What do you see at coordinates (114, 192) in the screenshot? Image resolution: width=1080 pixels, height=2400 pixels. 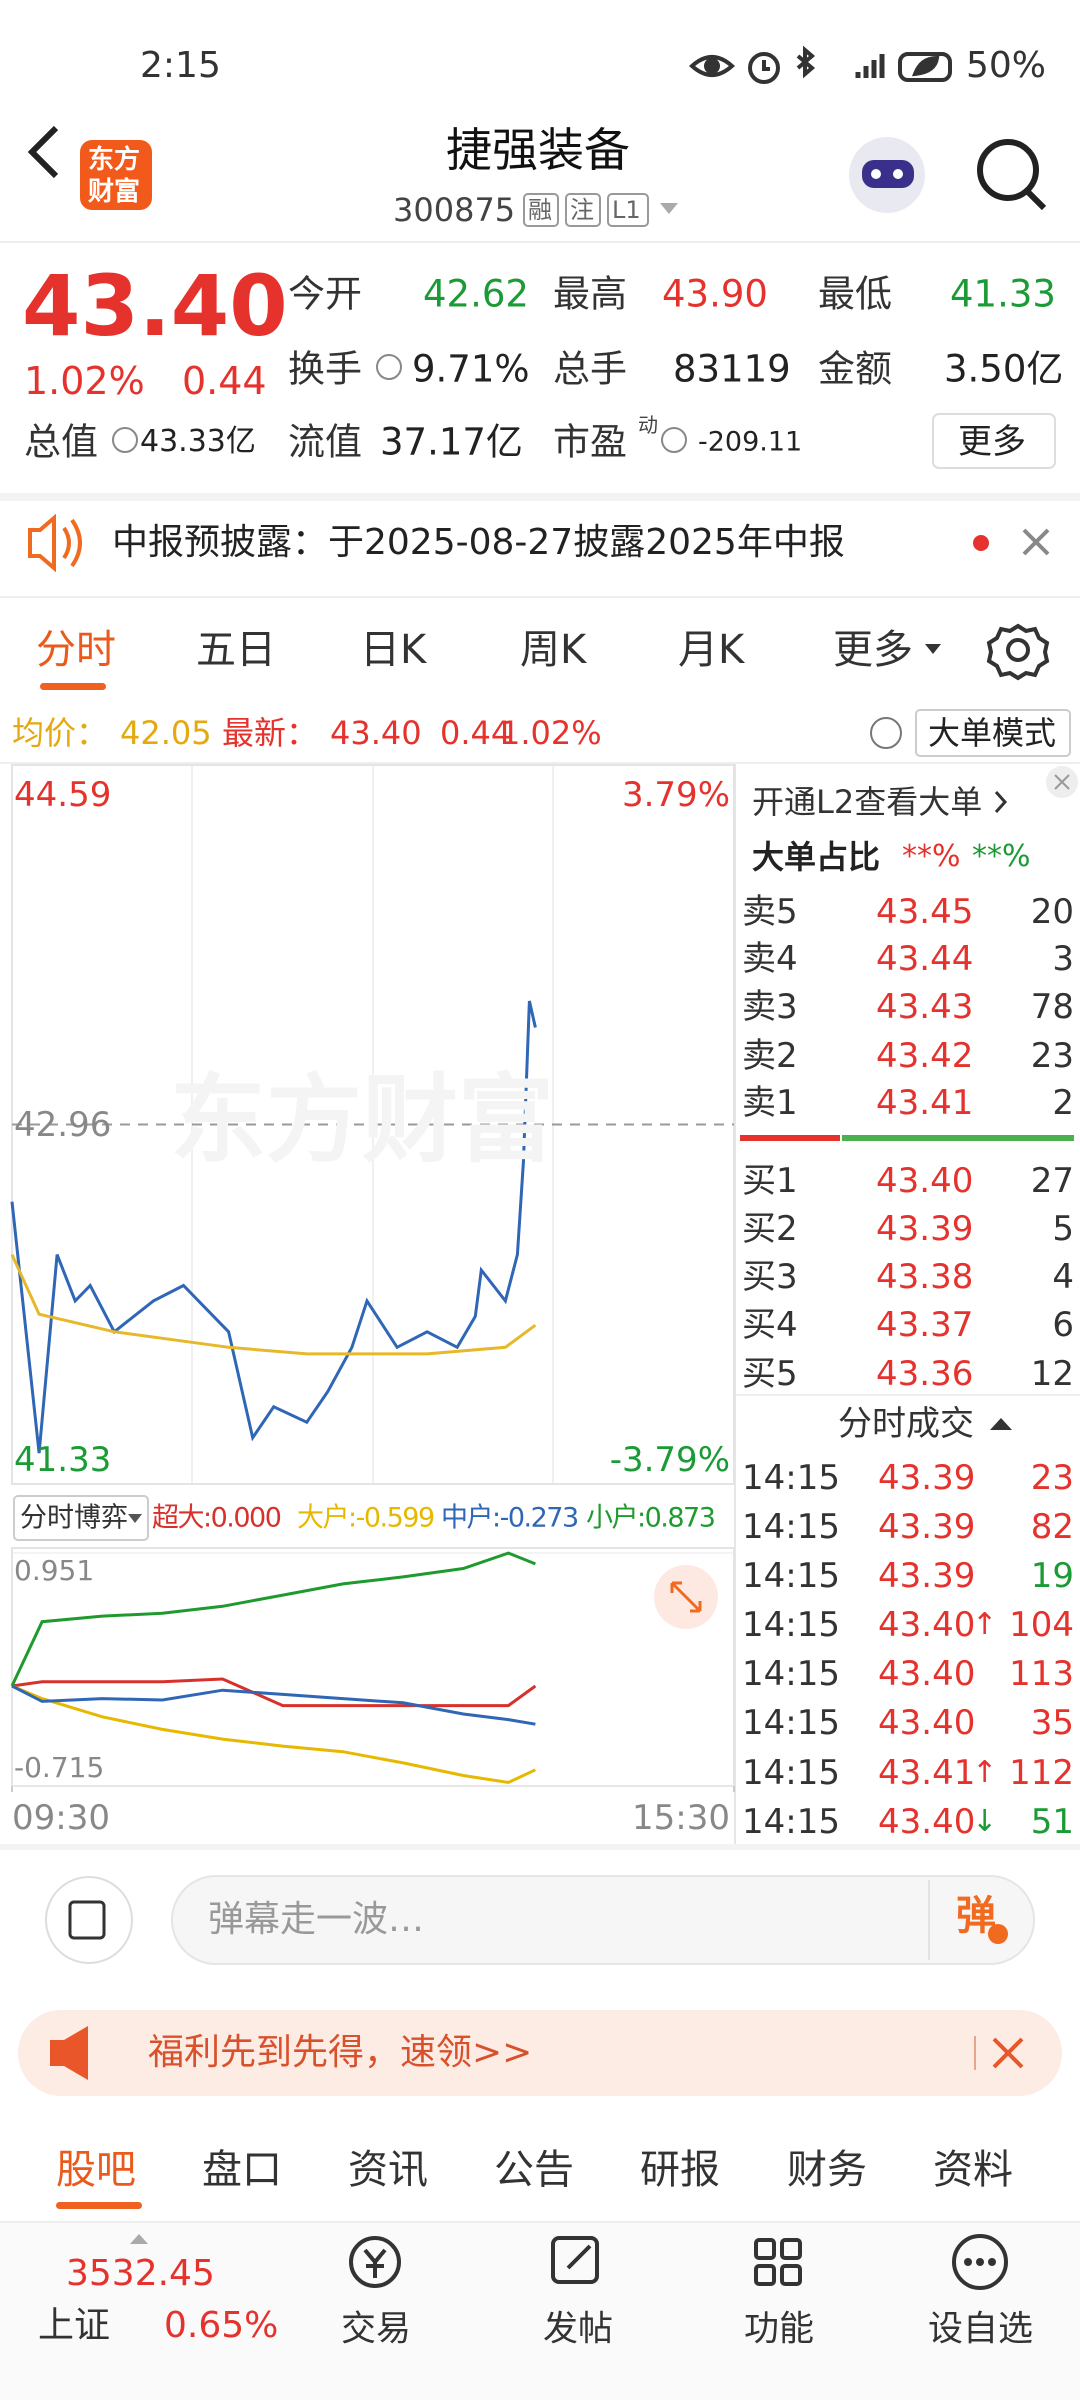 I see `logo-text: 财富` at bounding box center [114, 192].